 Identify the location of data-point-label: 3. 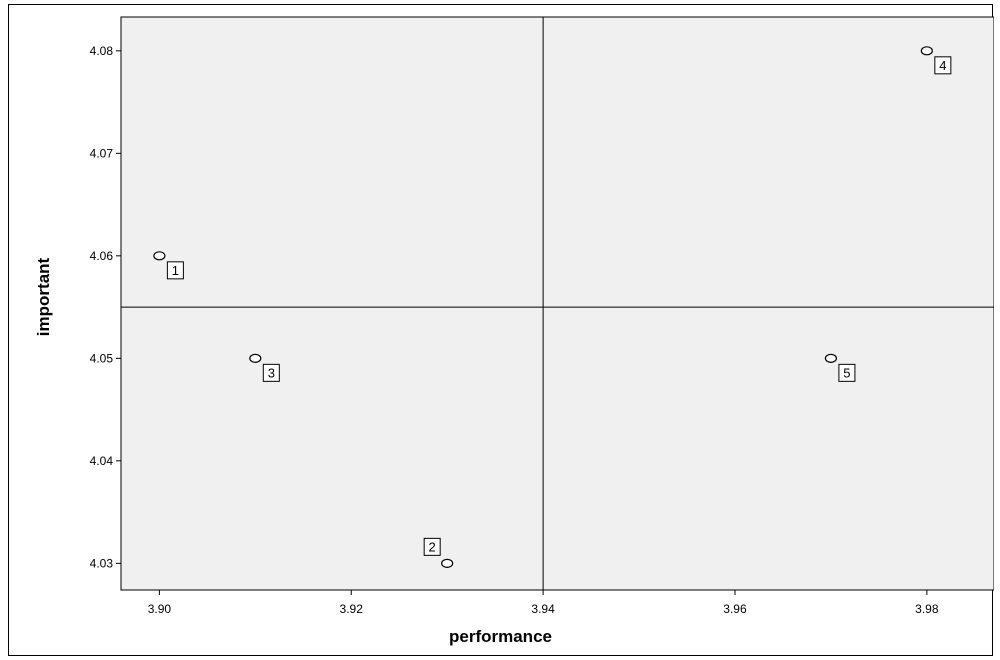
(271, 372).